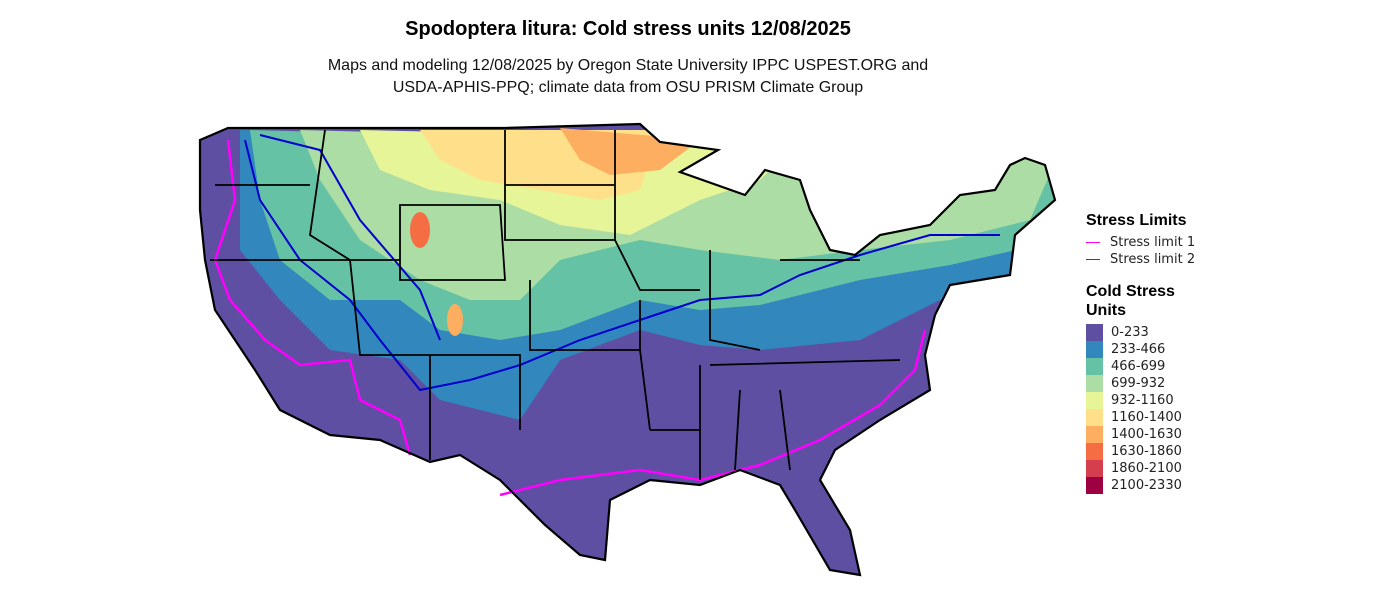  I want to click on legend-label: 932-1160, so click(1142, 400).